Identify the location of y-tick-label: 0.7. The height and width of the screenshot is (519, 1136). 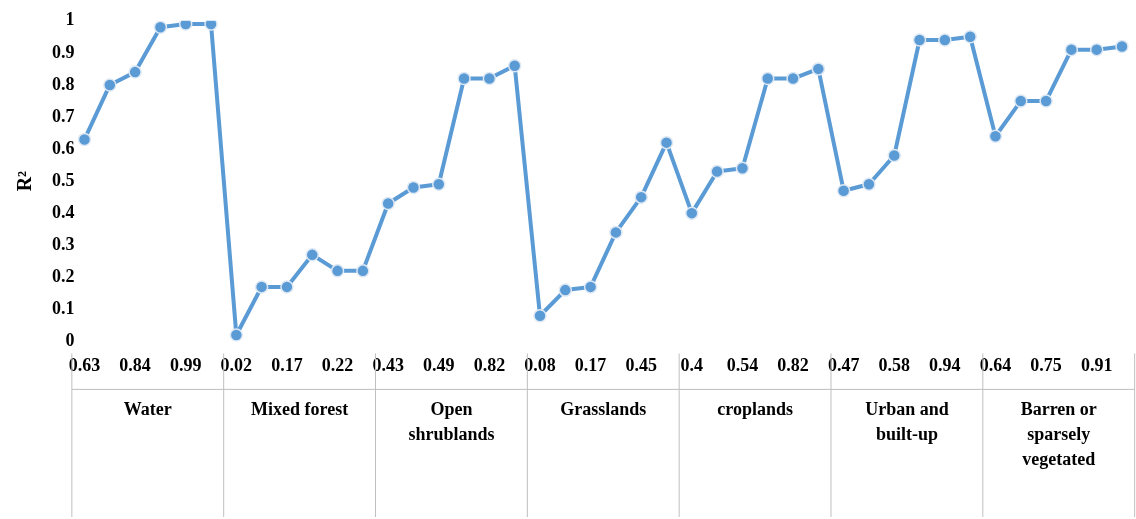
(63, 115).